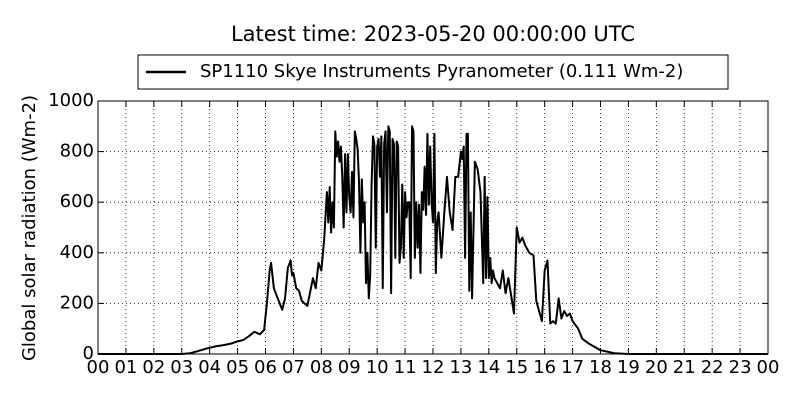 This screenshot has height=400, width=800. Describe the element at coordinates (460, 367) in the screenshot. I see `x-tick-label: 13` at that location.